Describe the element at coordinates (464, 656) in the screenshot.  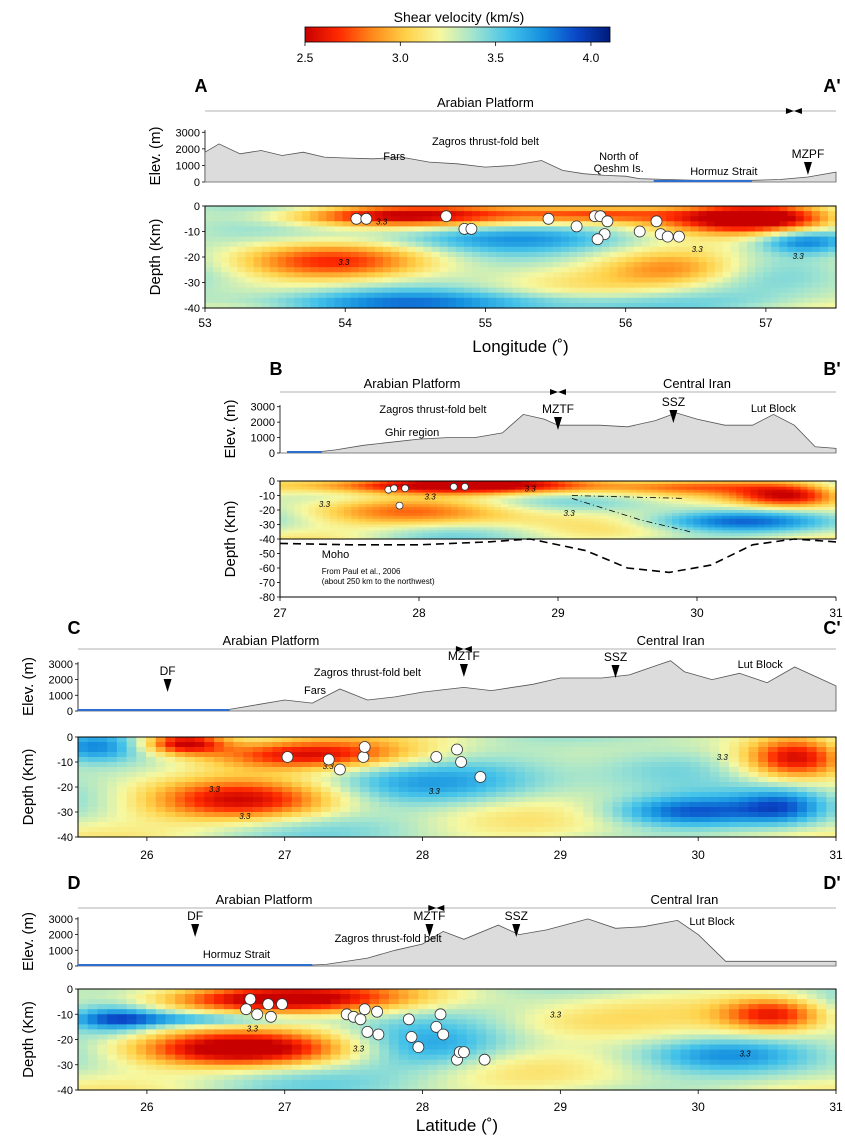
I see `marker-label: MZTF` at that location.